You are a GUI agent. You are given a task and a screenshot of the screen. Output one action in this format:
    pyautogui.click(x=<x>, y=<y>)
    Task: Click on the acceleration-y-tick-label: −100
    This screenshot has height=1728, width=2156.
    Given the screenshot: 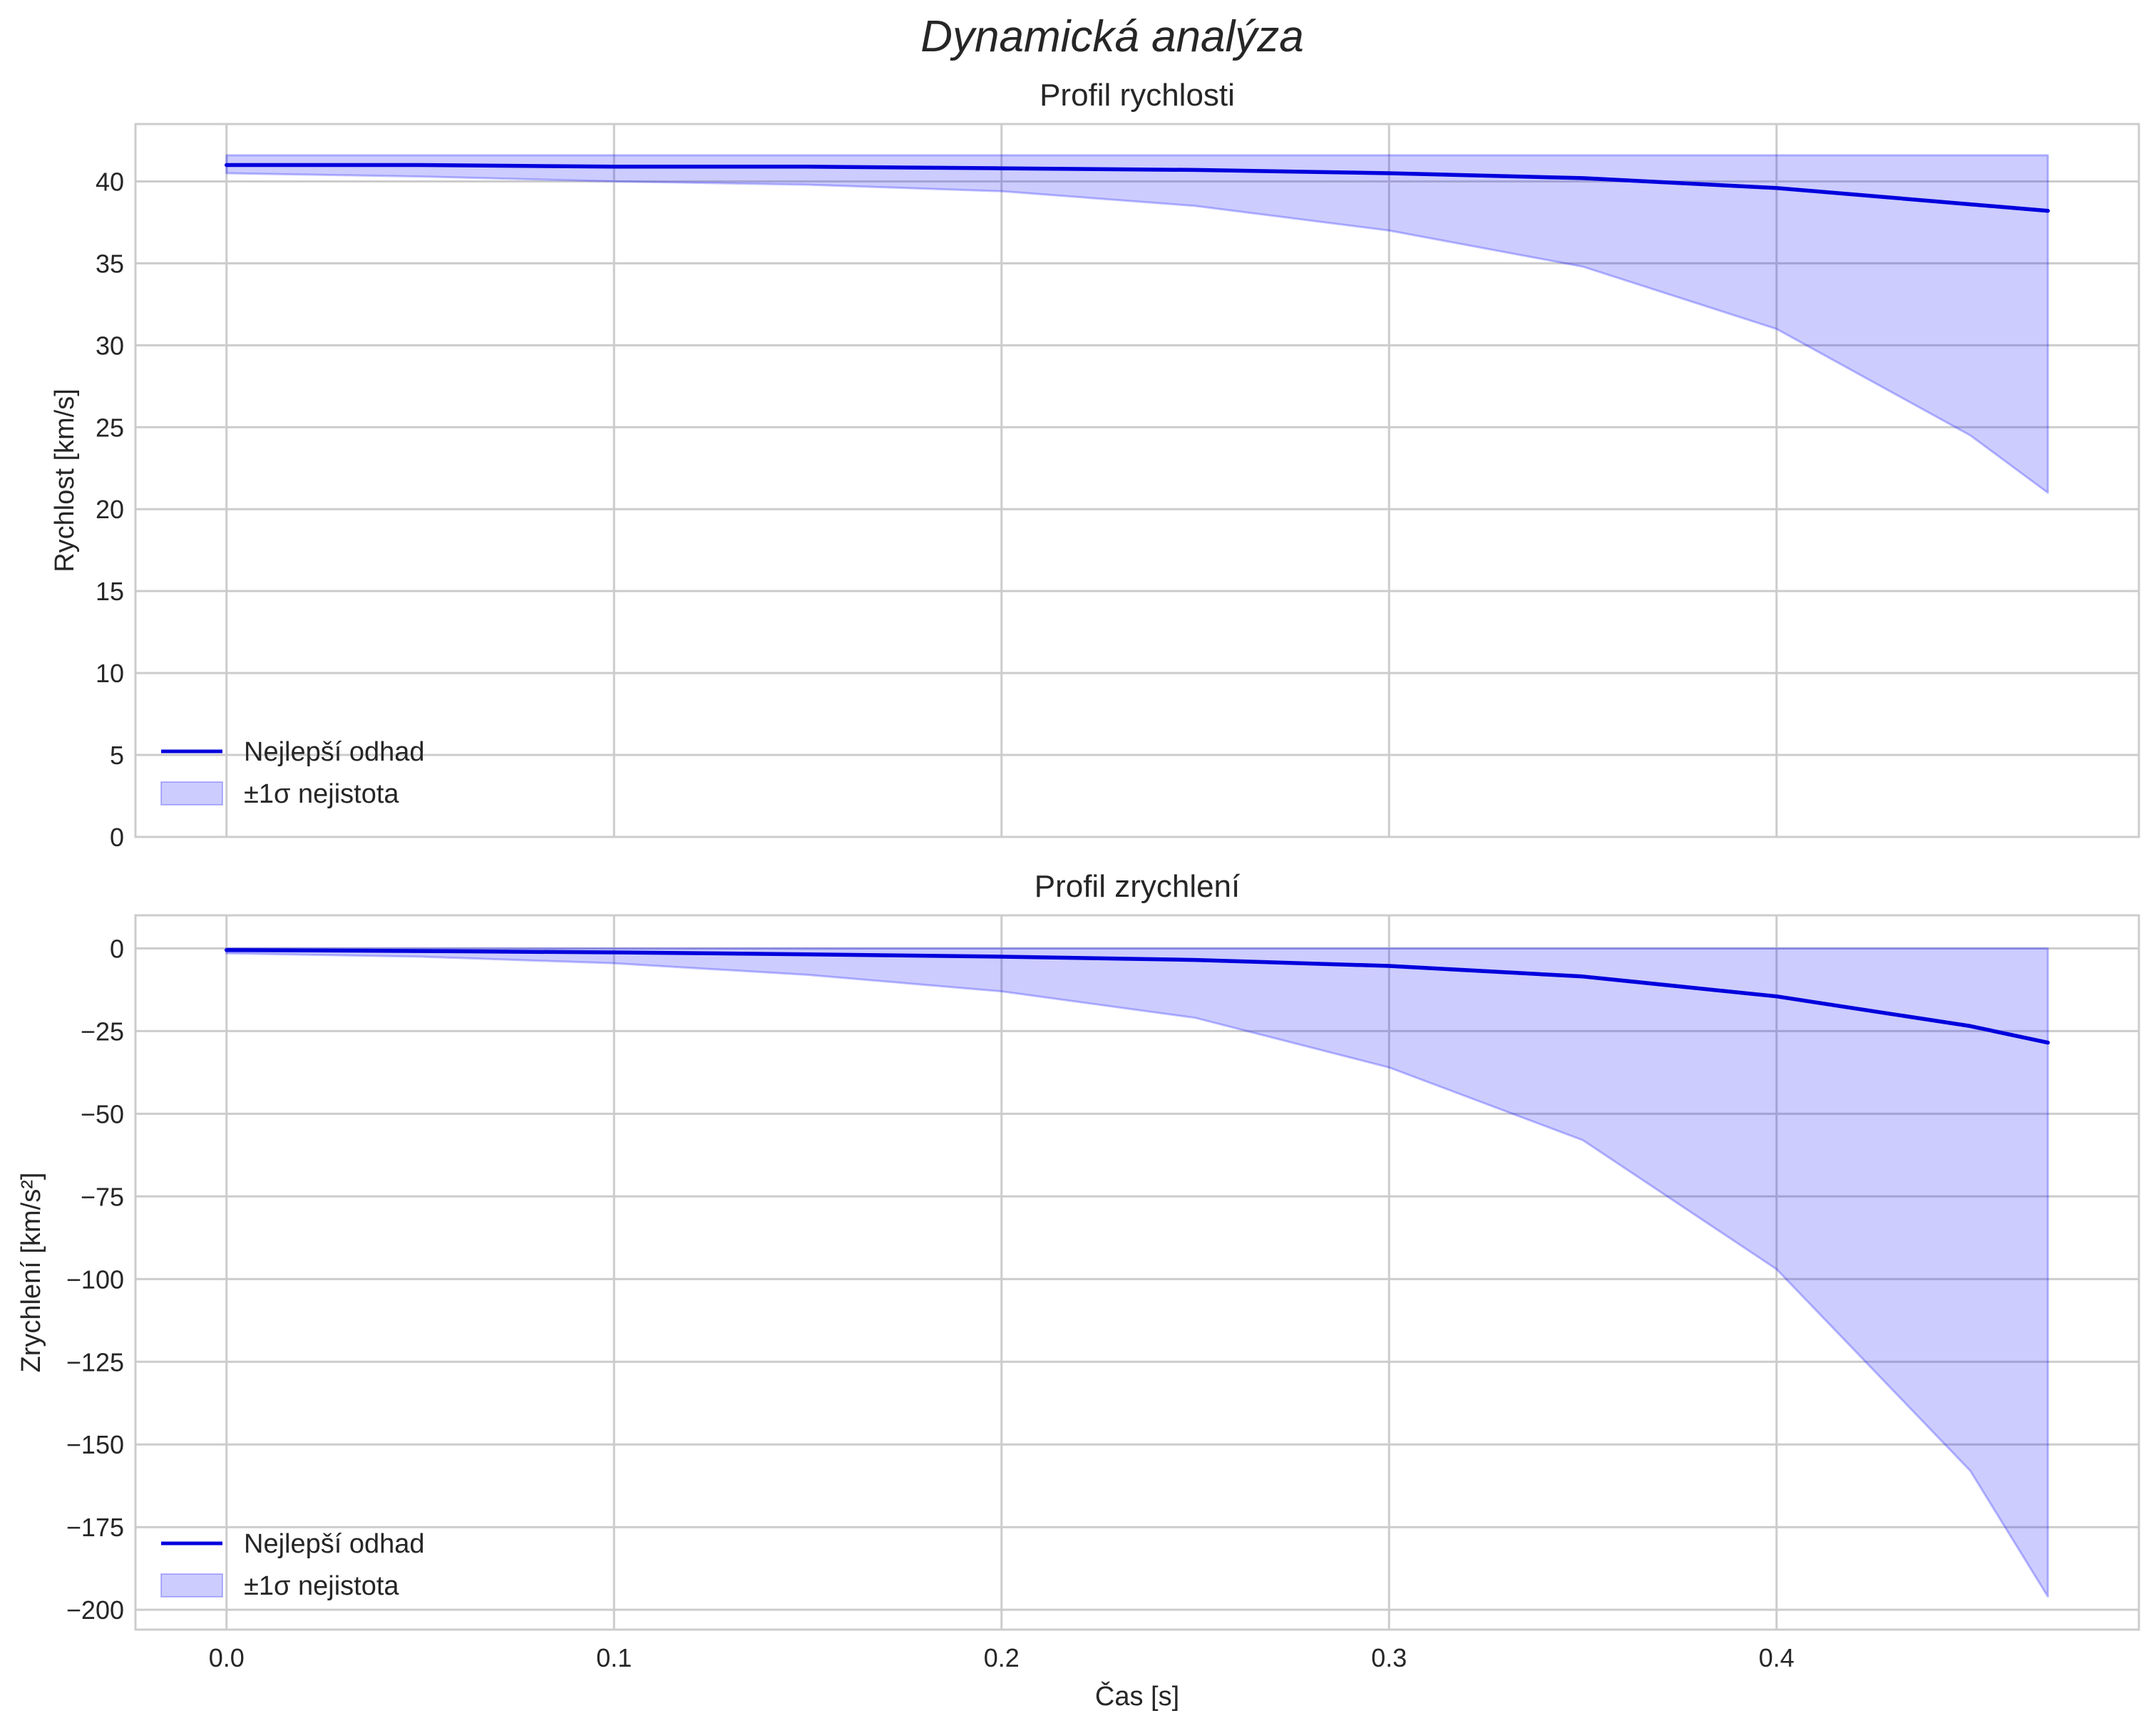 What is the action you would take?
    pyautogui.click(x=95, y=1279)
    